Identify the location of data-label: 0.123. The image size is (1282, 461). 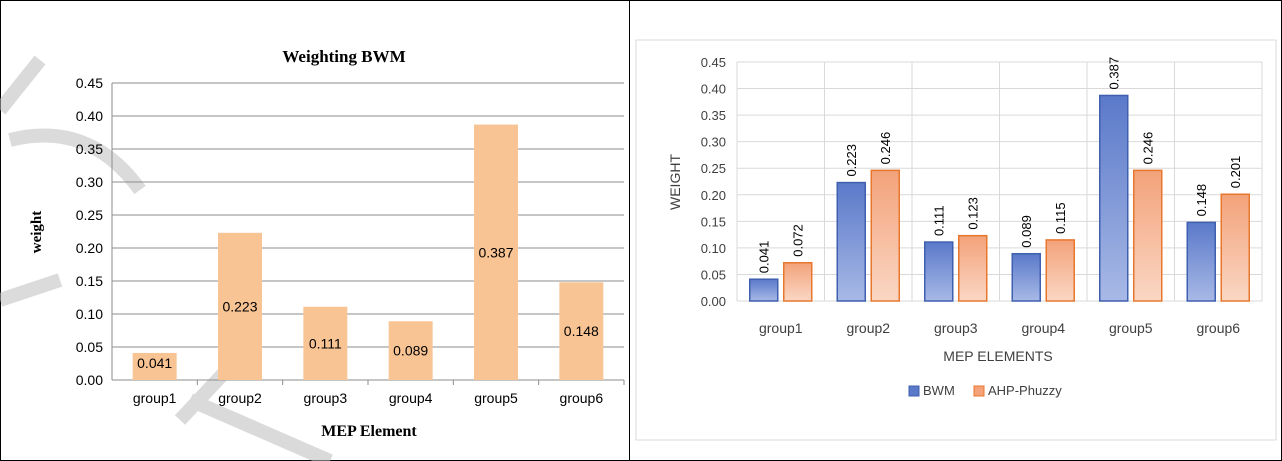
(973, 213).